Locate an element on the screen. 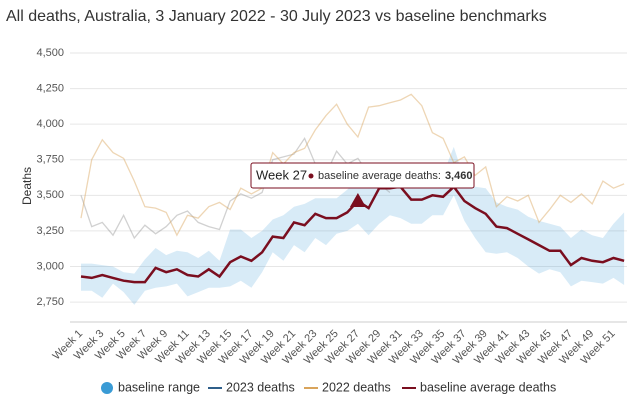 Image resolution: width=627 pixels, height=416 pixels. tooltip: Week 27 baseline average deaths: 3,460 is located at coordinates (362, 175).